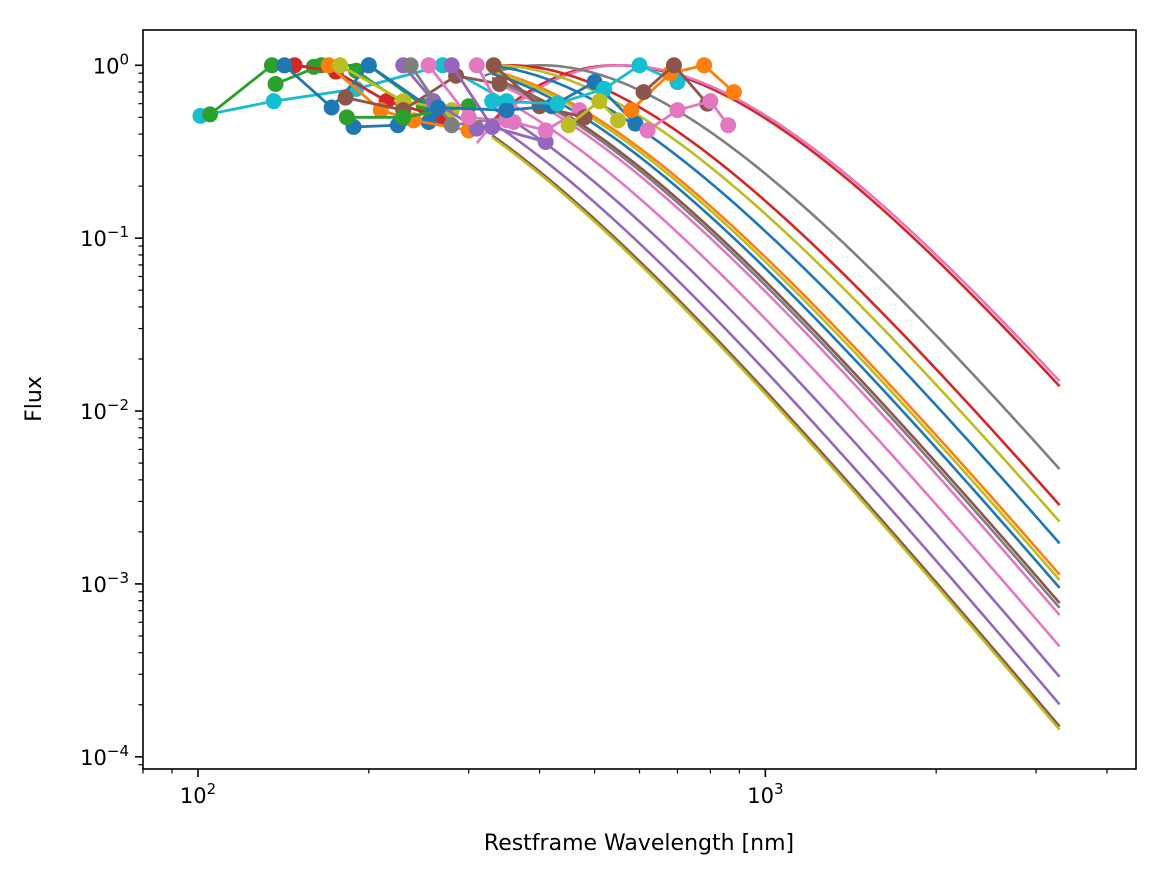 The height and width of the screenshot is (881, 1166). Describe the element at coordinates (111, 64) in the screenshot. I see `y-tick-label: 10⁰` at that location.